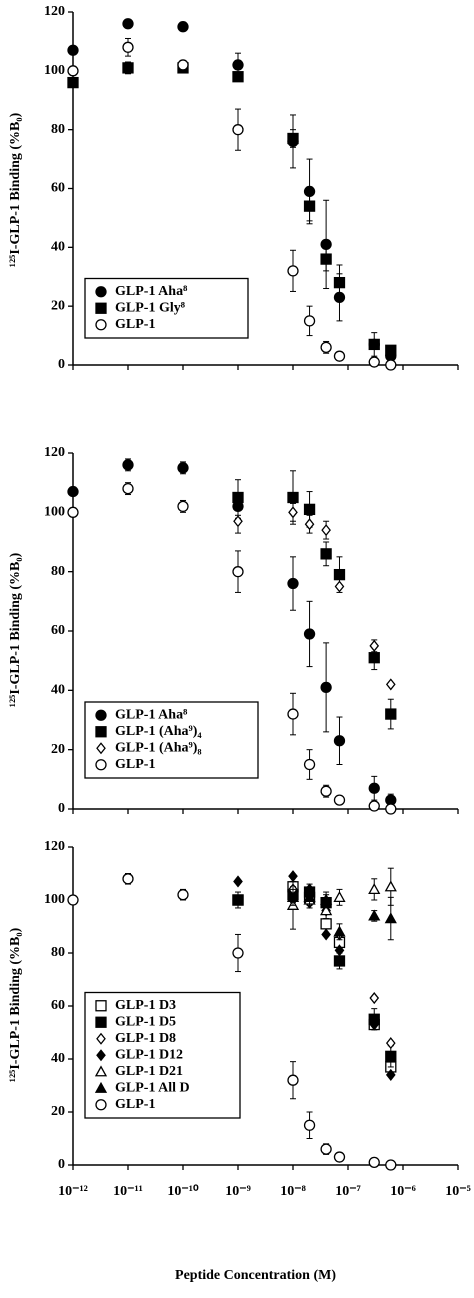 This screenshot has height=1298, width=474. Describe the element at coordinates (135, 1104) in the screenshot. I see `legend-label: GLP-1` at that location.